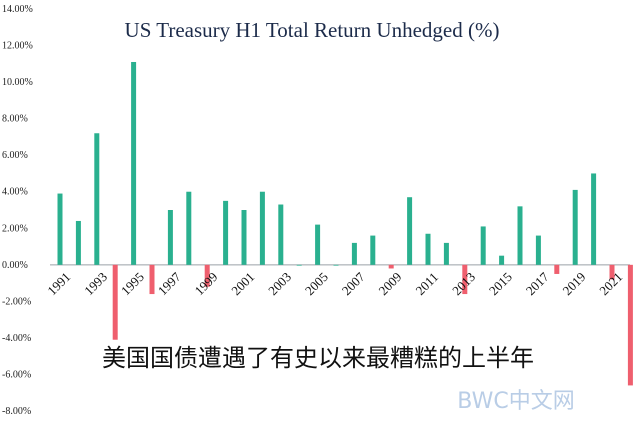  I want to click on bar-2012, so click(446, 253).